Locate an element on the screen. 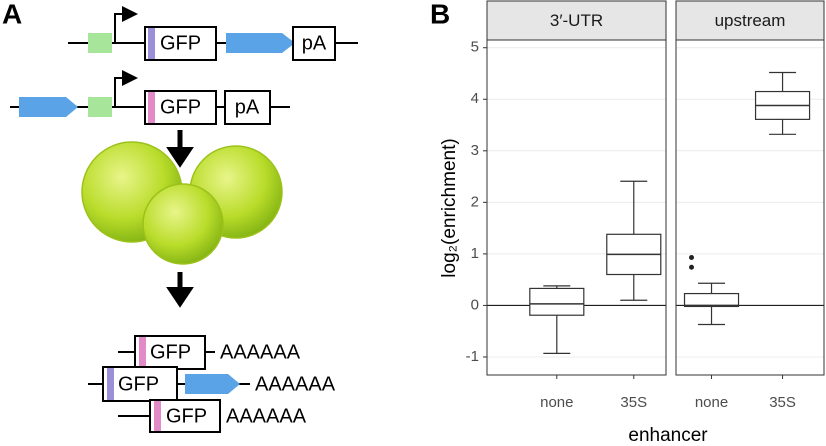 Image resolution: width=826 pixels, height=446 pixels. y-tick-label: 5 is located at coordinates (475, 47).